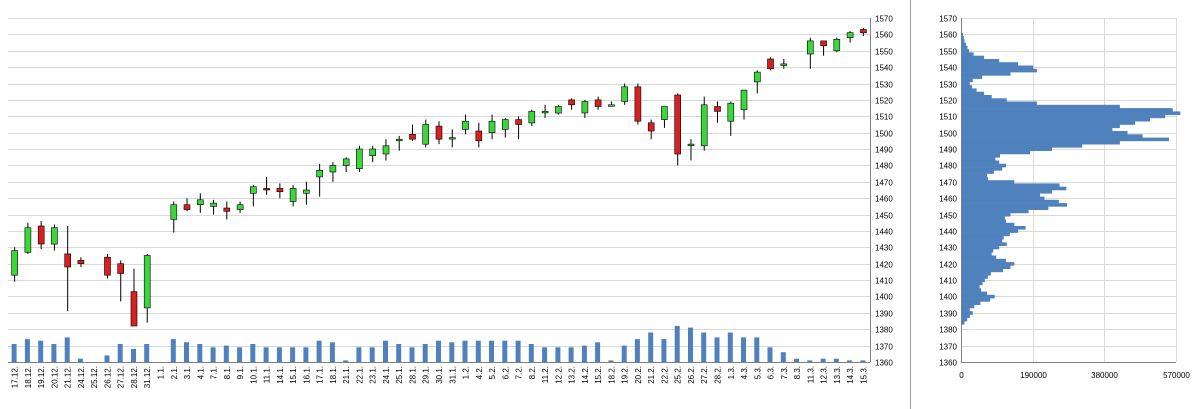  I want to click on x-tick-label: 5.2., so click(492, 372).